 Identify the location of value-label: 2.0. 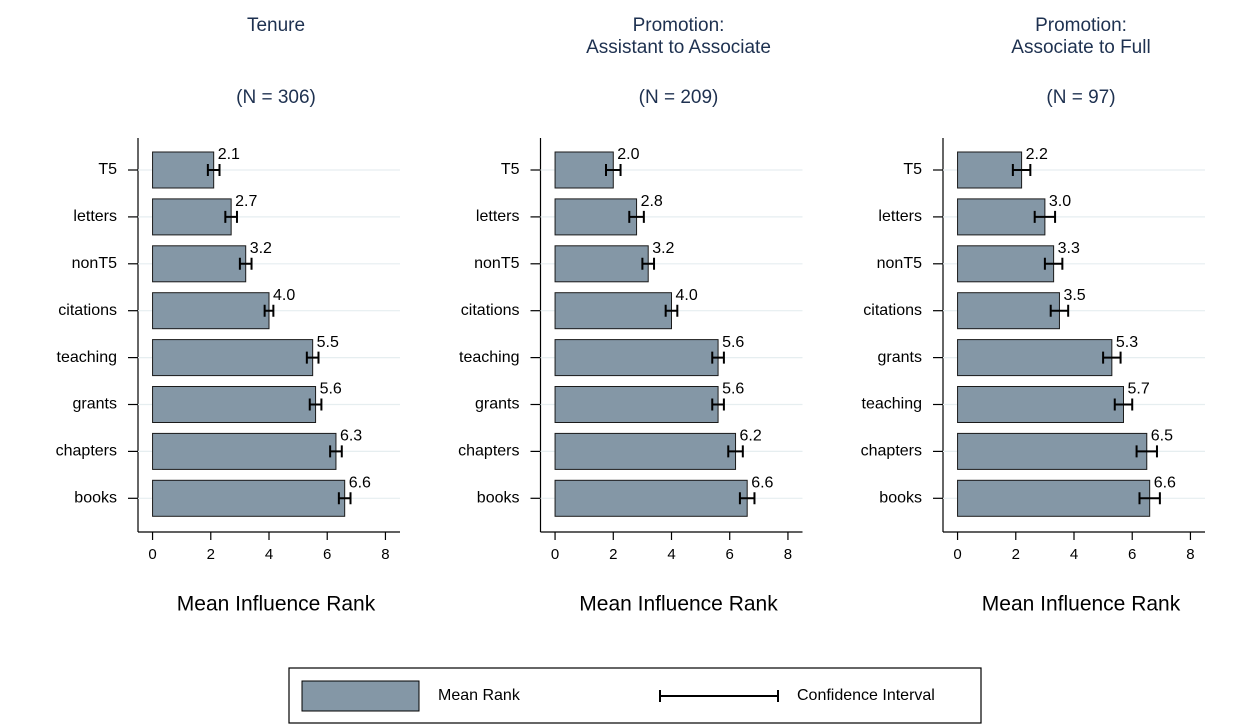
(628, 154).